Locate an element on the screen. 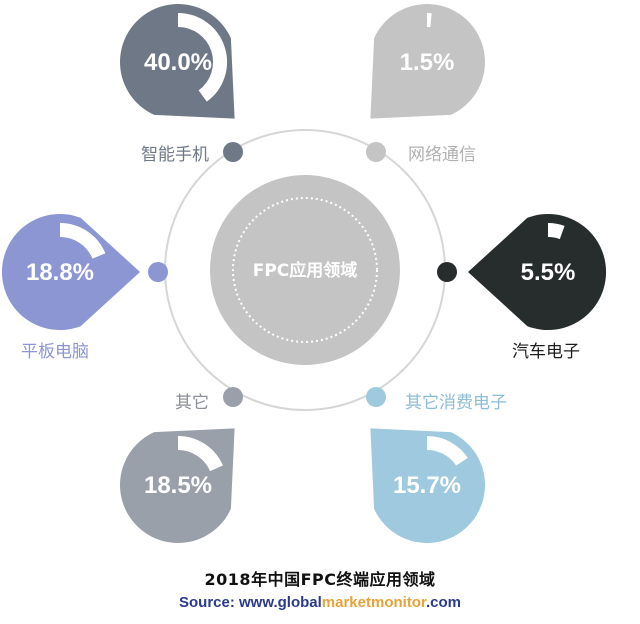 Image resolution: width=640 pixels, height=624 pixels. center-circle is located at coordinates (305, 270).